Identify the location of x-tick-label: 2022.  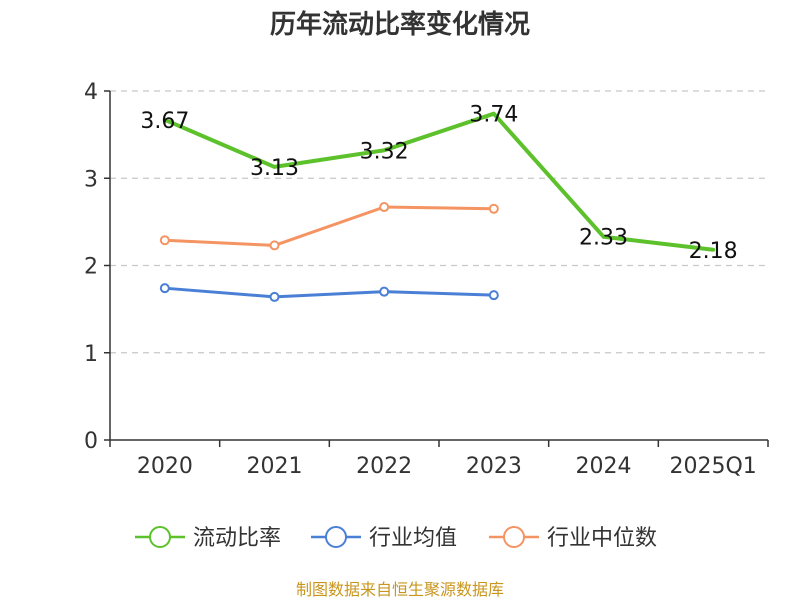
(384, 466).